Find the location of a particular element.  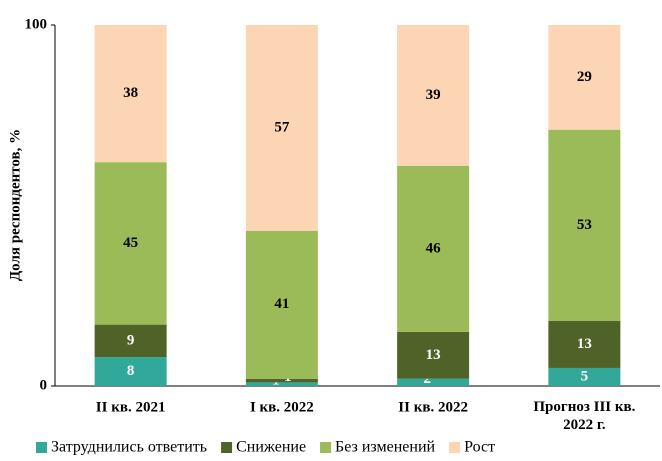

data-label: 39 is located at coordinates (433, 95).